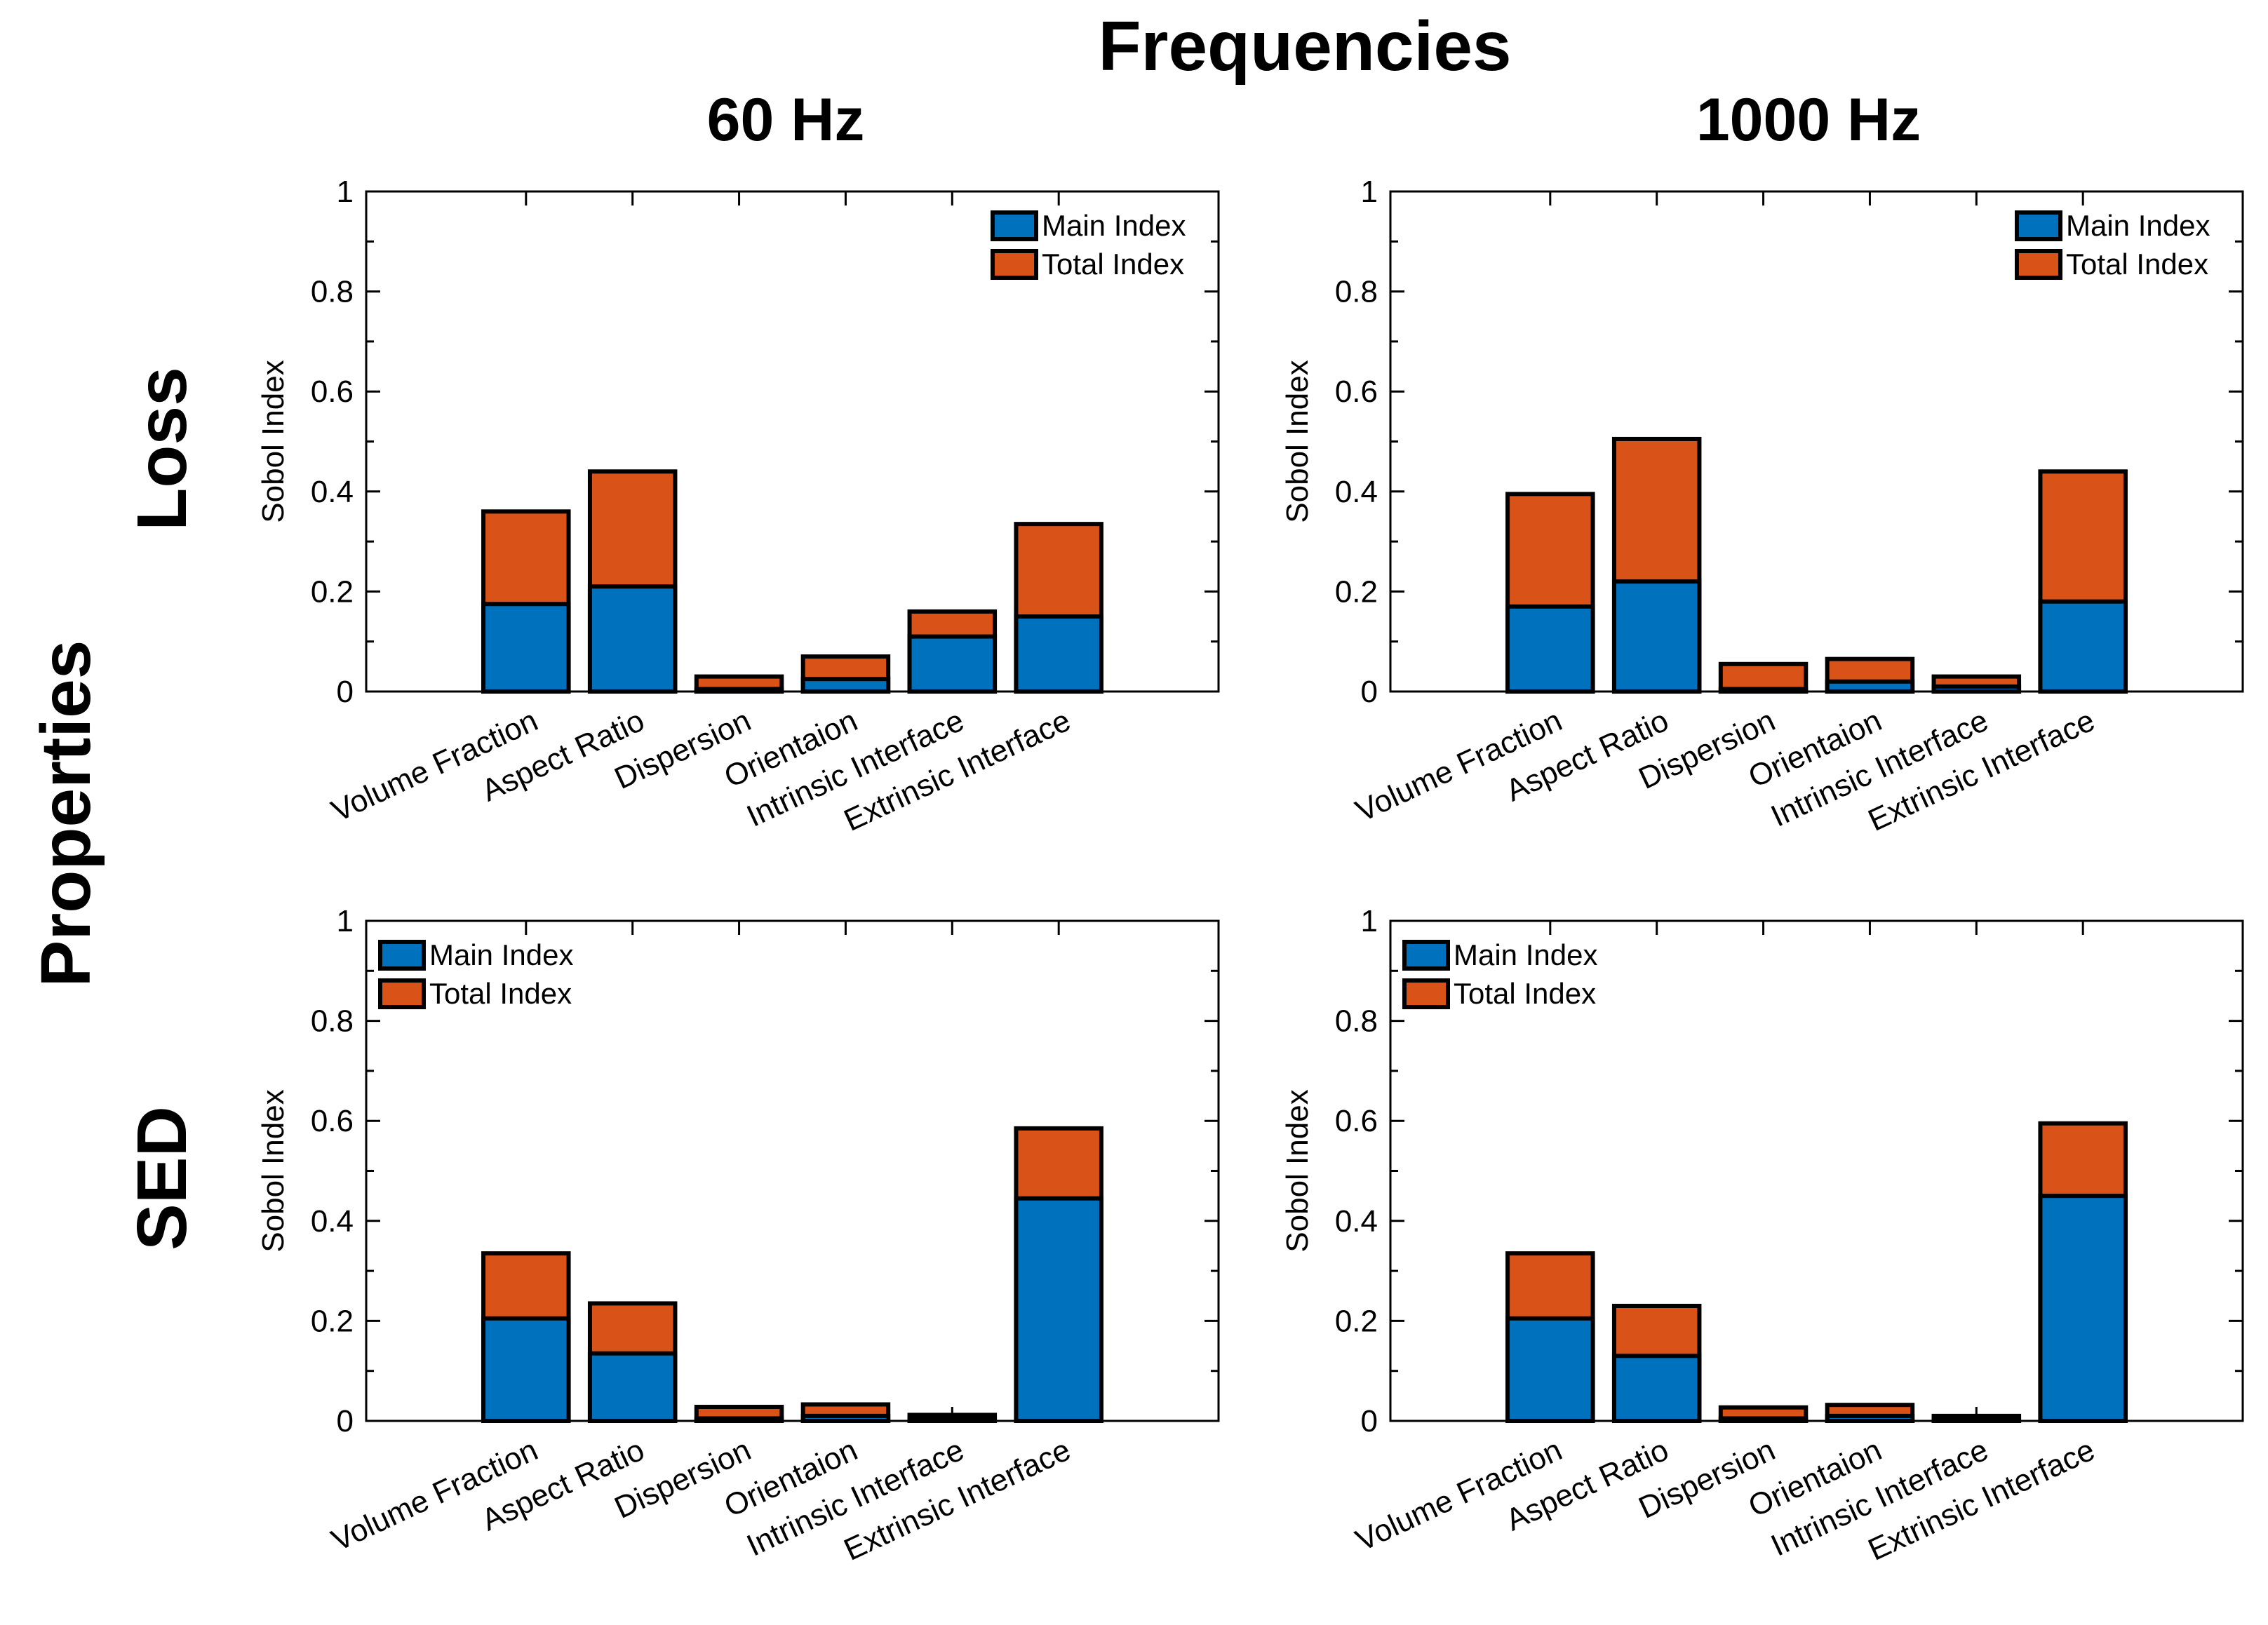 Image resolution: width=2268 pixels, height=1625 pixels. Describe the element at coordinates (786, 120) in the screenshot. I see `column-label-60hz: 60 Hz` at that location.